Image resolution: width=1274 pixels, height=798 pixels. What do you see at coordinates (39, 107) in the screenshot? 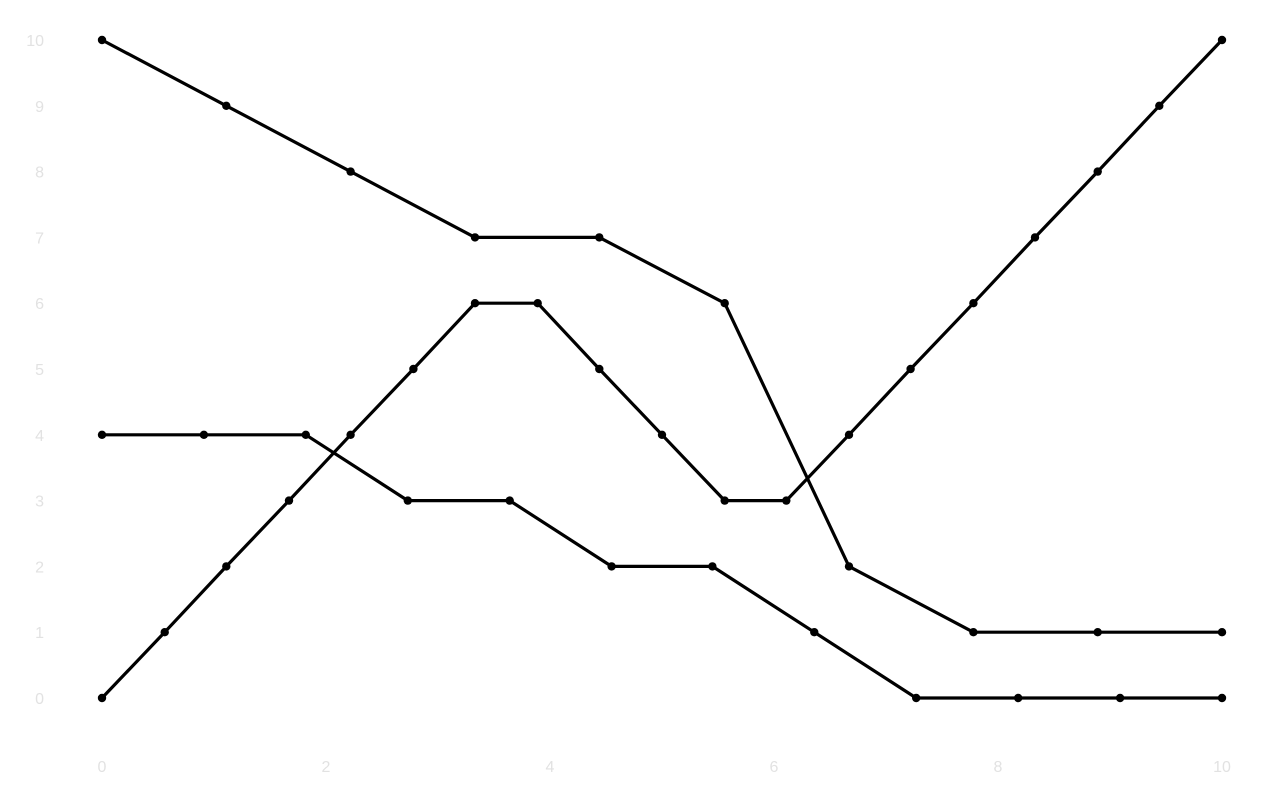
I see `y-tick-label: 9` at bounding box center [39, 107].